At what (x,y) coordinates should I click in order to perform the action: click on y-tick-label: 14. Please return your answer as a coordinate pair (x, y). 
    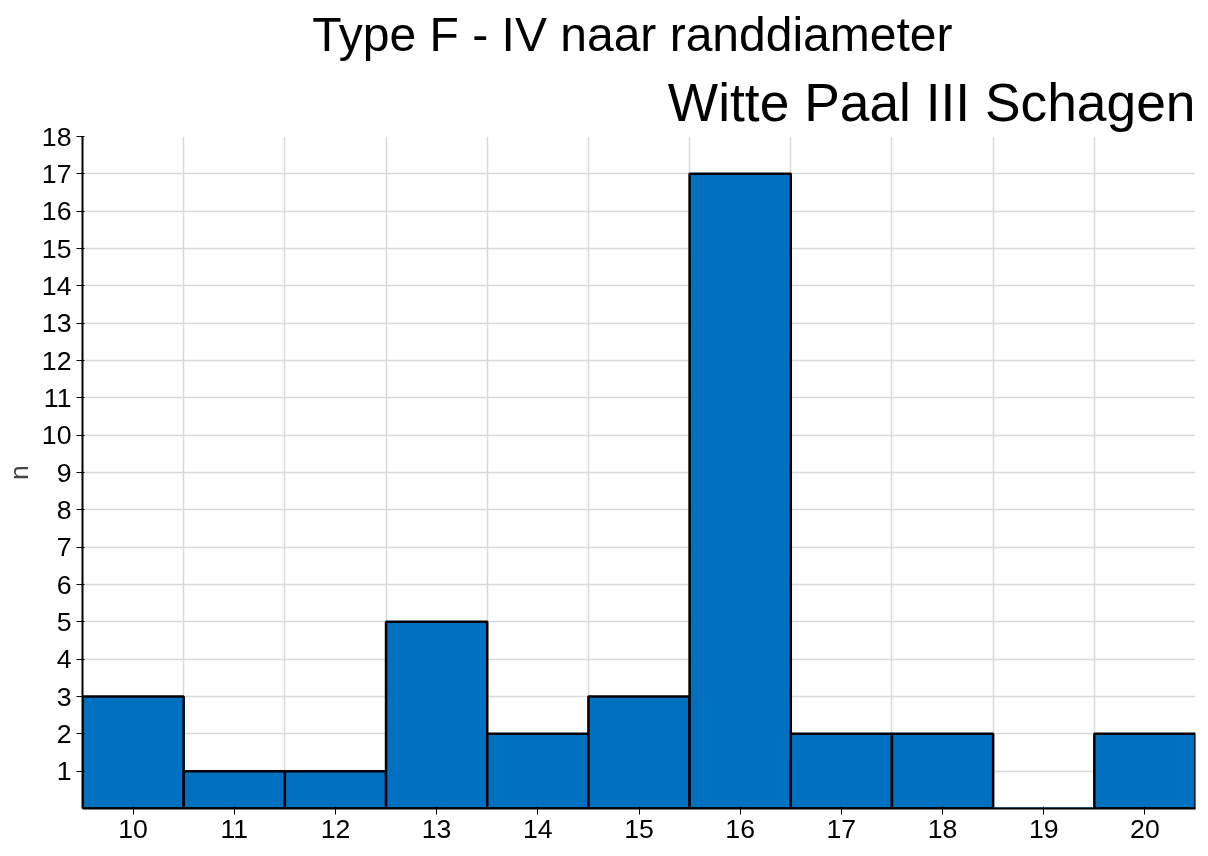
    Looking at the image, I should click on (56, 285).